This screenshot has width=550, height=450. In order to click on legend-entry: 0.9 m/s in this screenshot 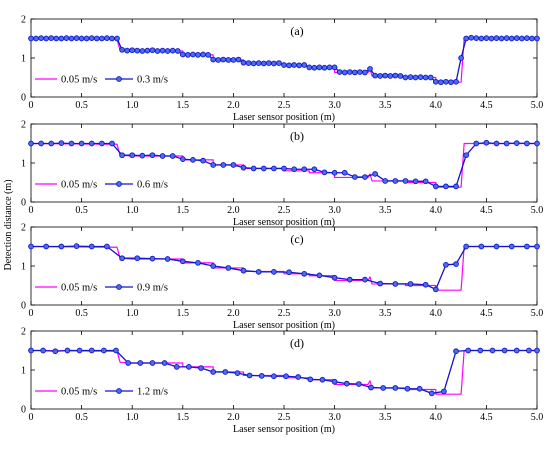, I will do `click(152, 288)`.